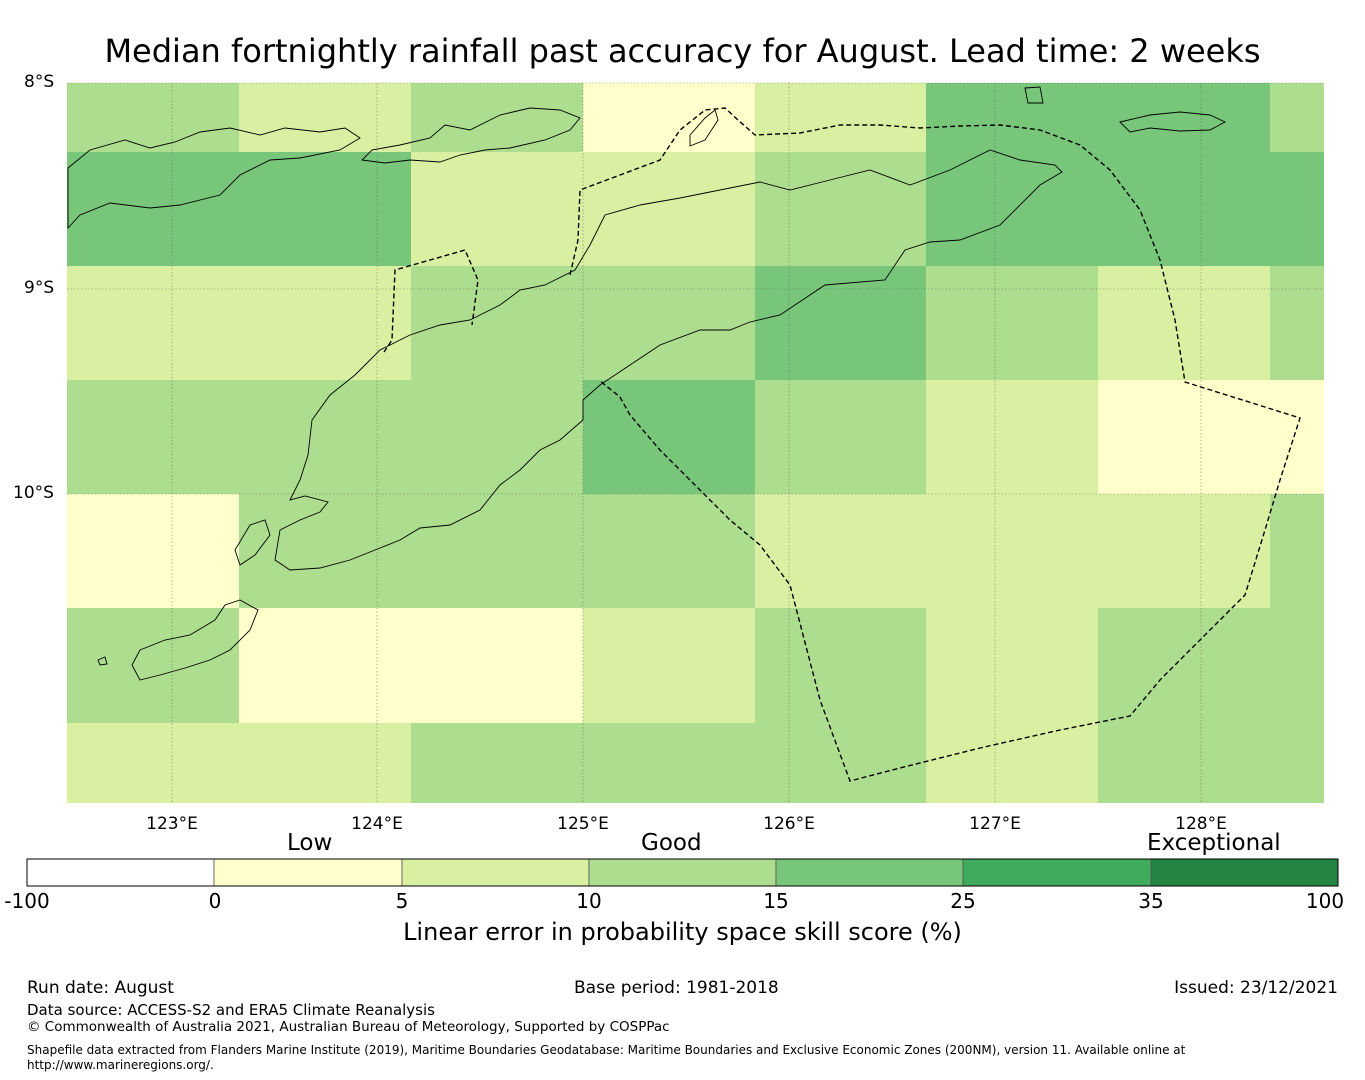 This screenshot has width=1365, height=1080. I want to click on base-period: Base period: 1981-2018, so click(676, 988).